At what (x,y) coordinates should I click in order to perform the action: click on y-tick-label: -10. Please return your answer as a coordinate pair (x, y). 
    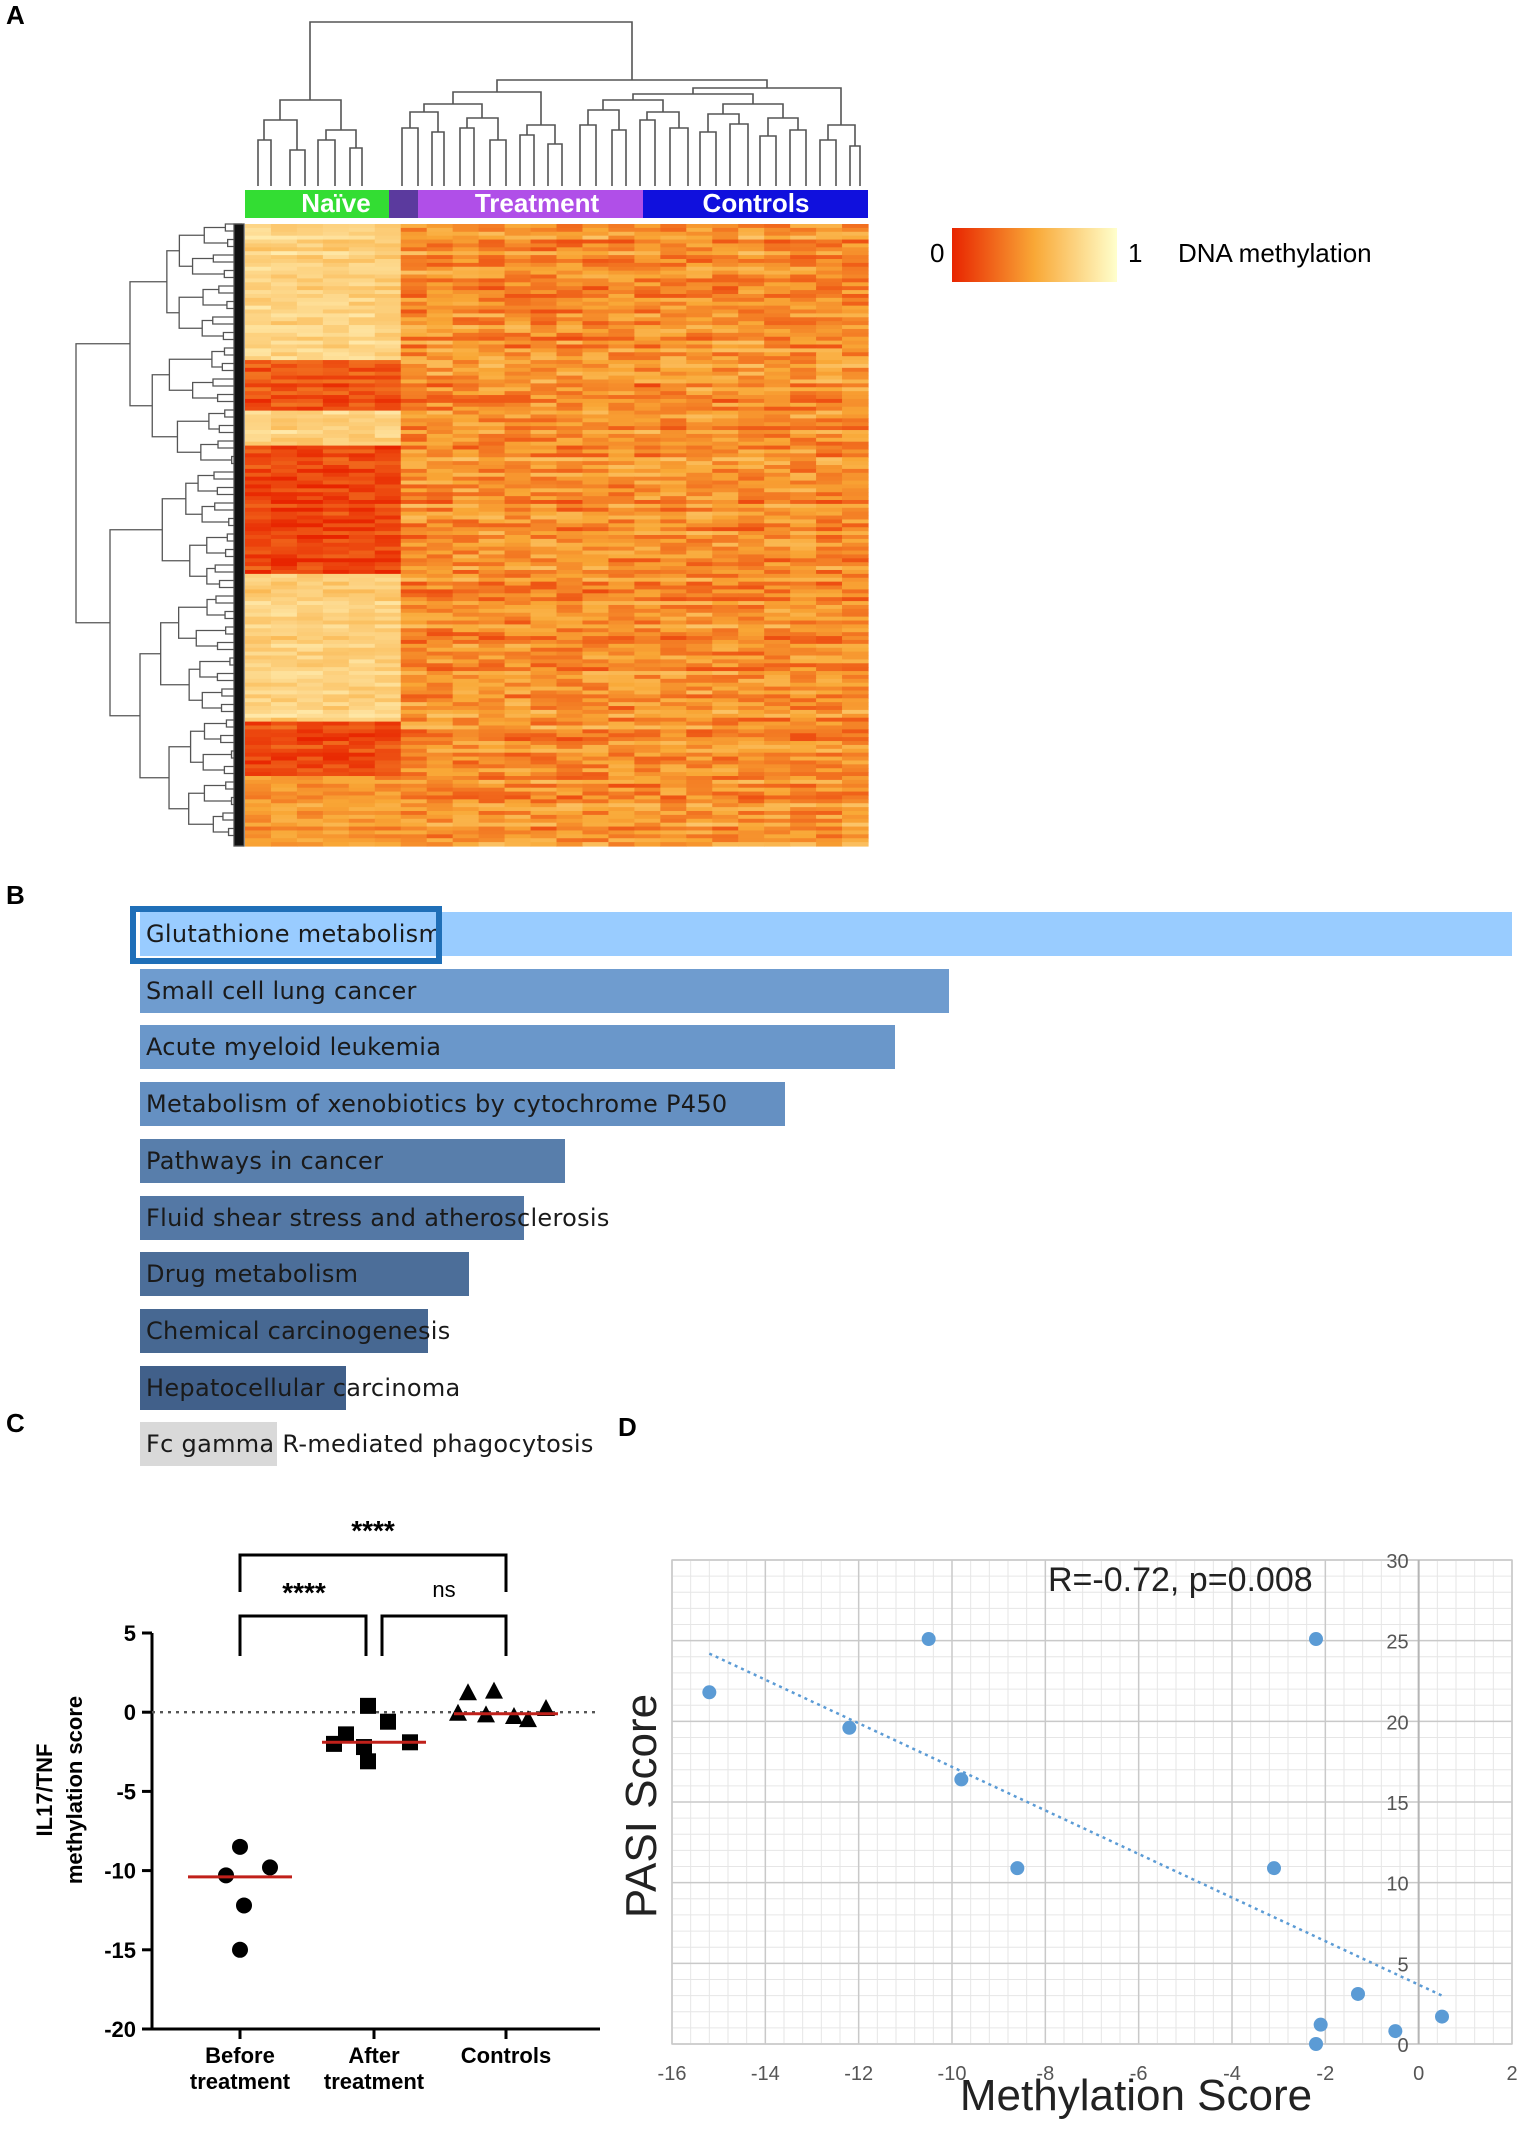
    Looking at the image, I should click on (120, 1871).